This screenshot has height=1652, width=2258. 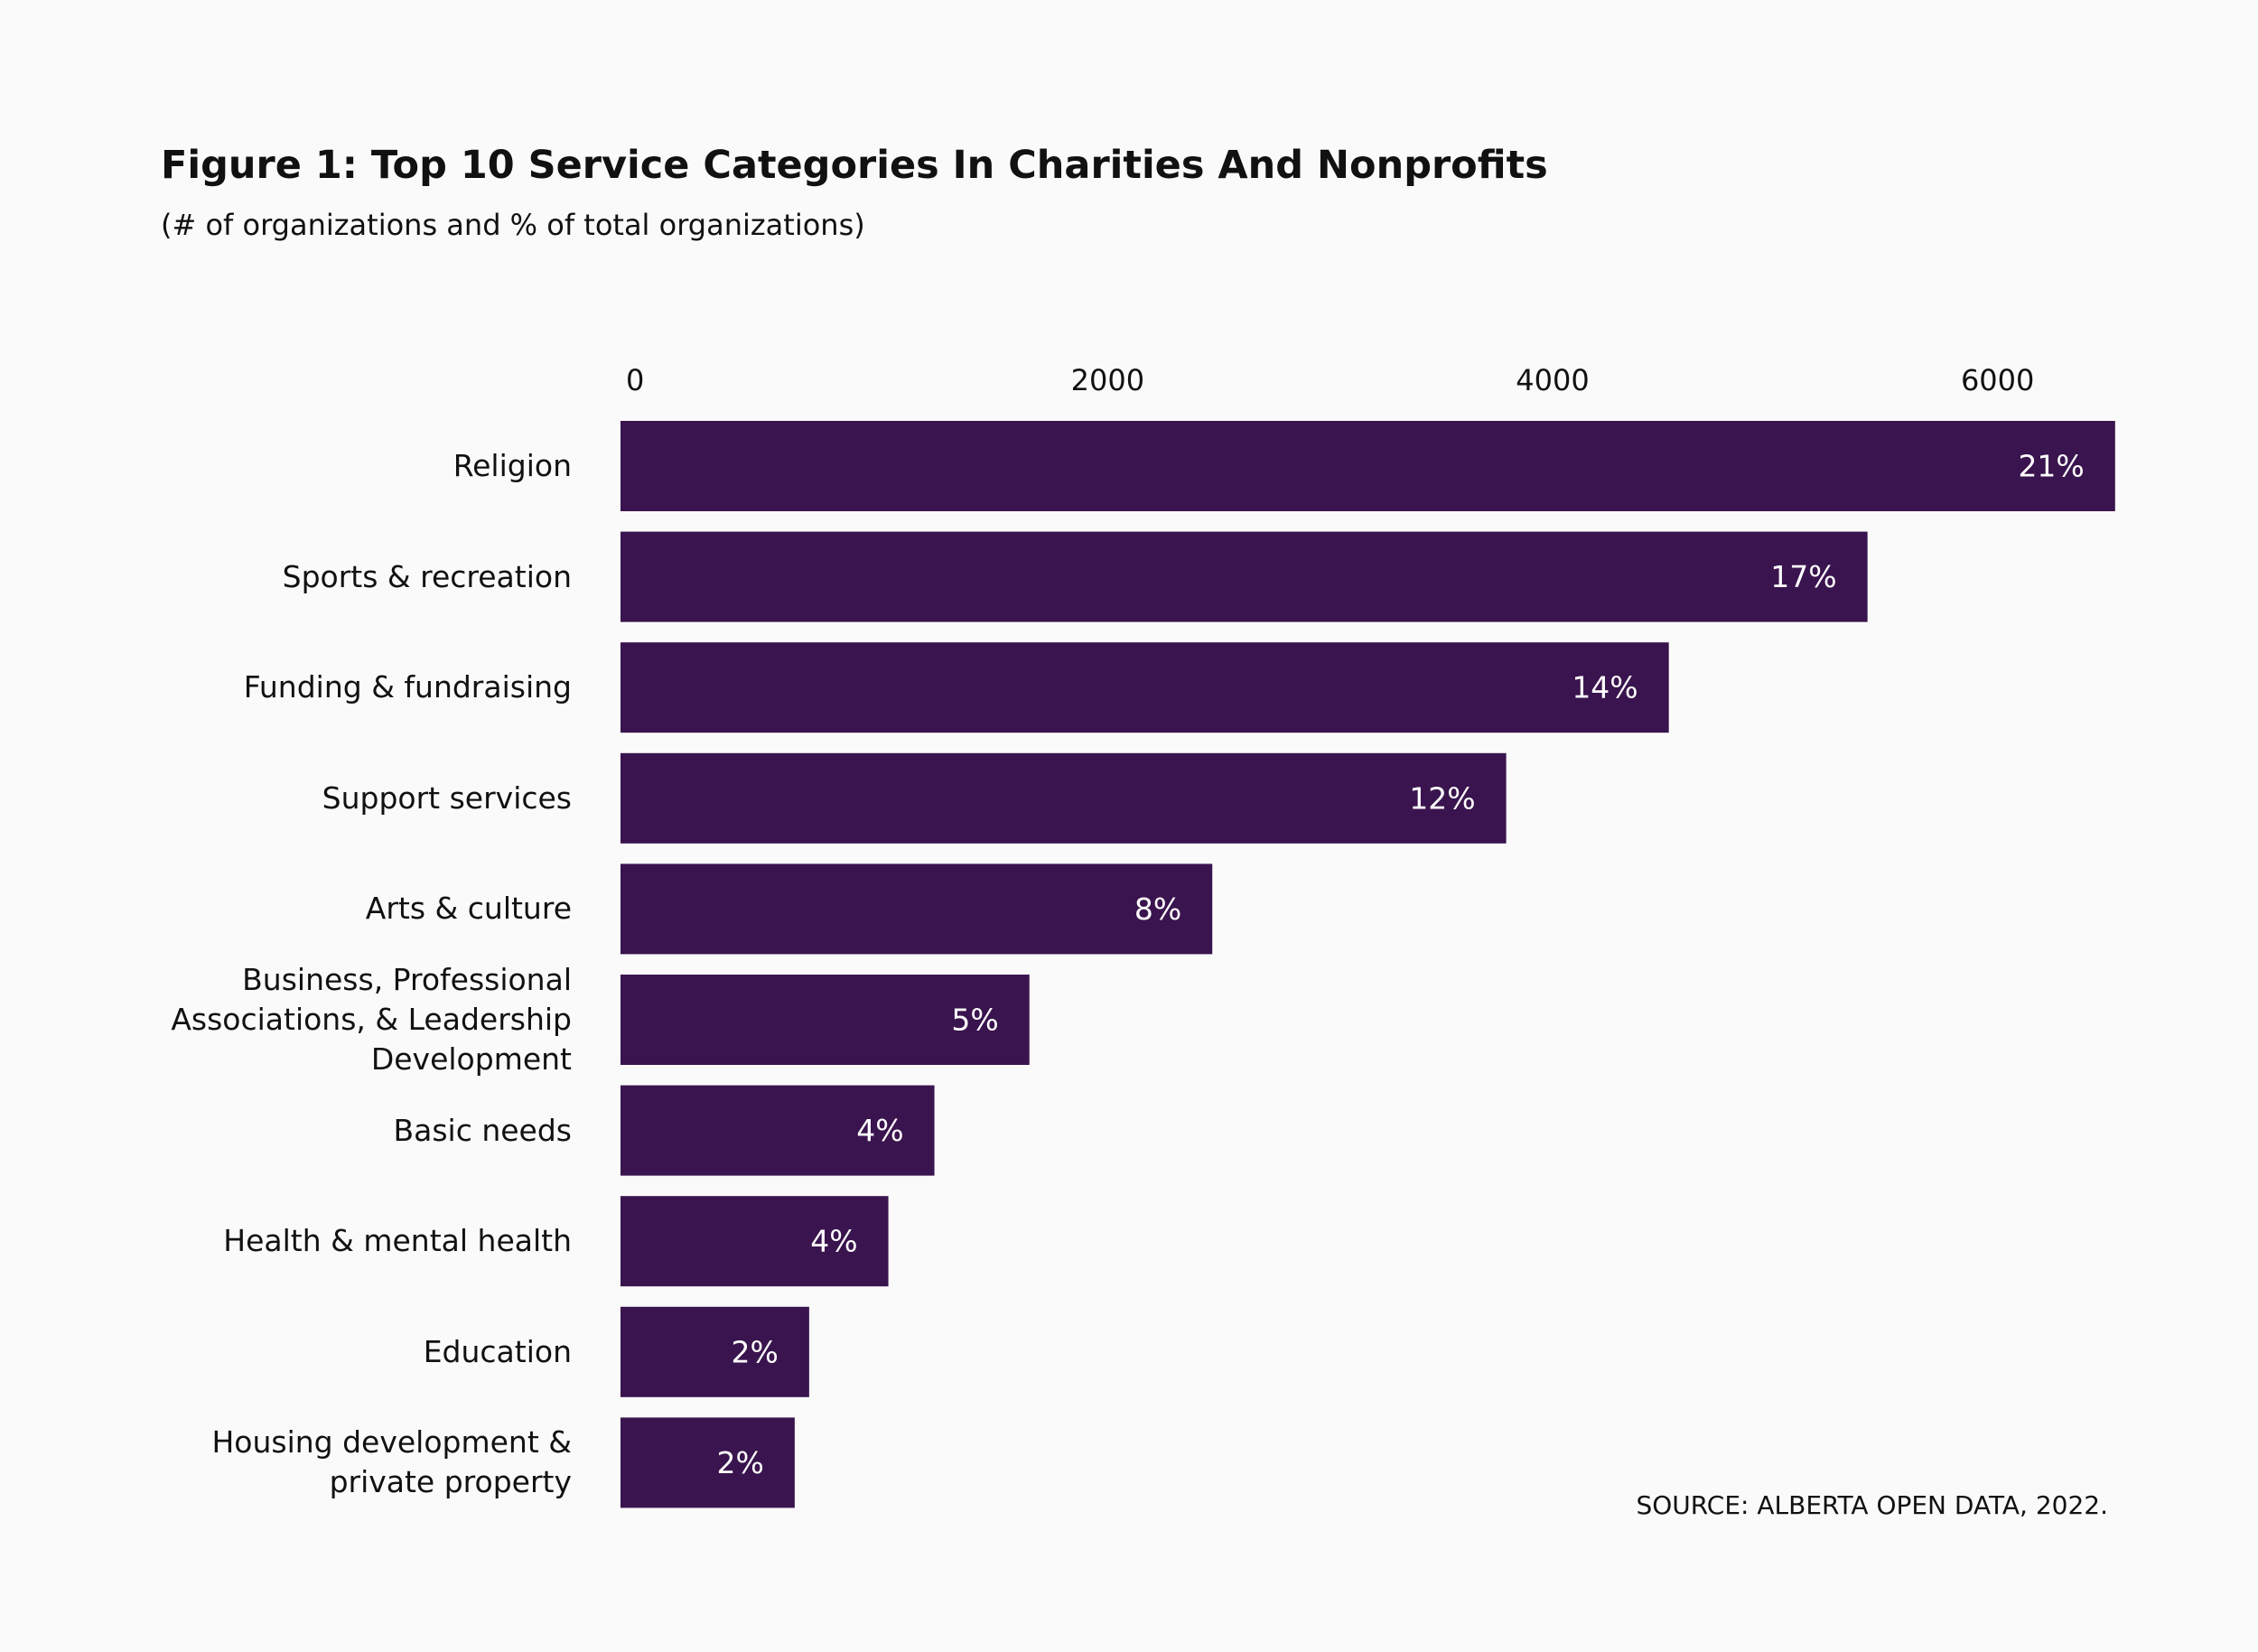 What do you see at coordinates (1997, 380) in the screenshot?
I see `x-tick-label: 6000` at bounding box center [1997, 380].